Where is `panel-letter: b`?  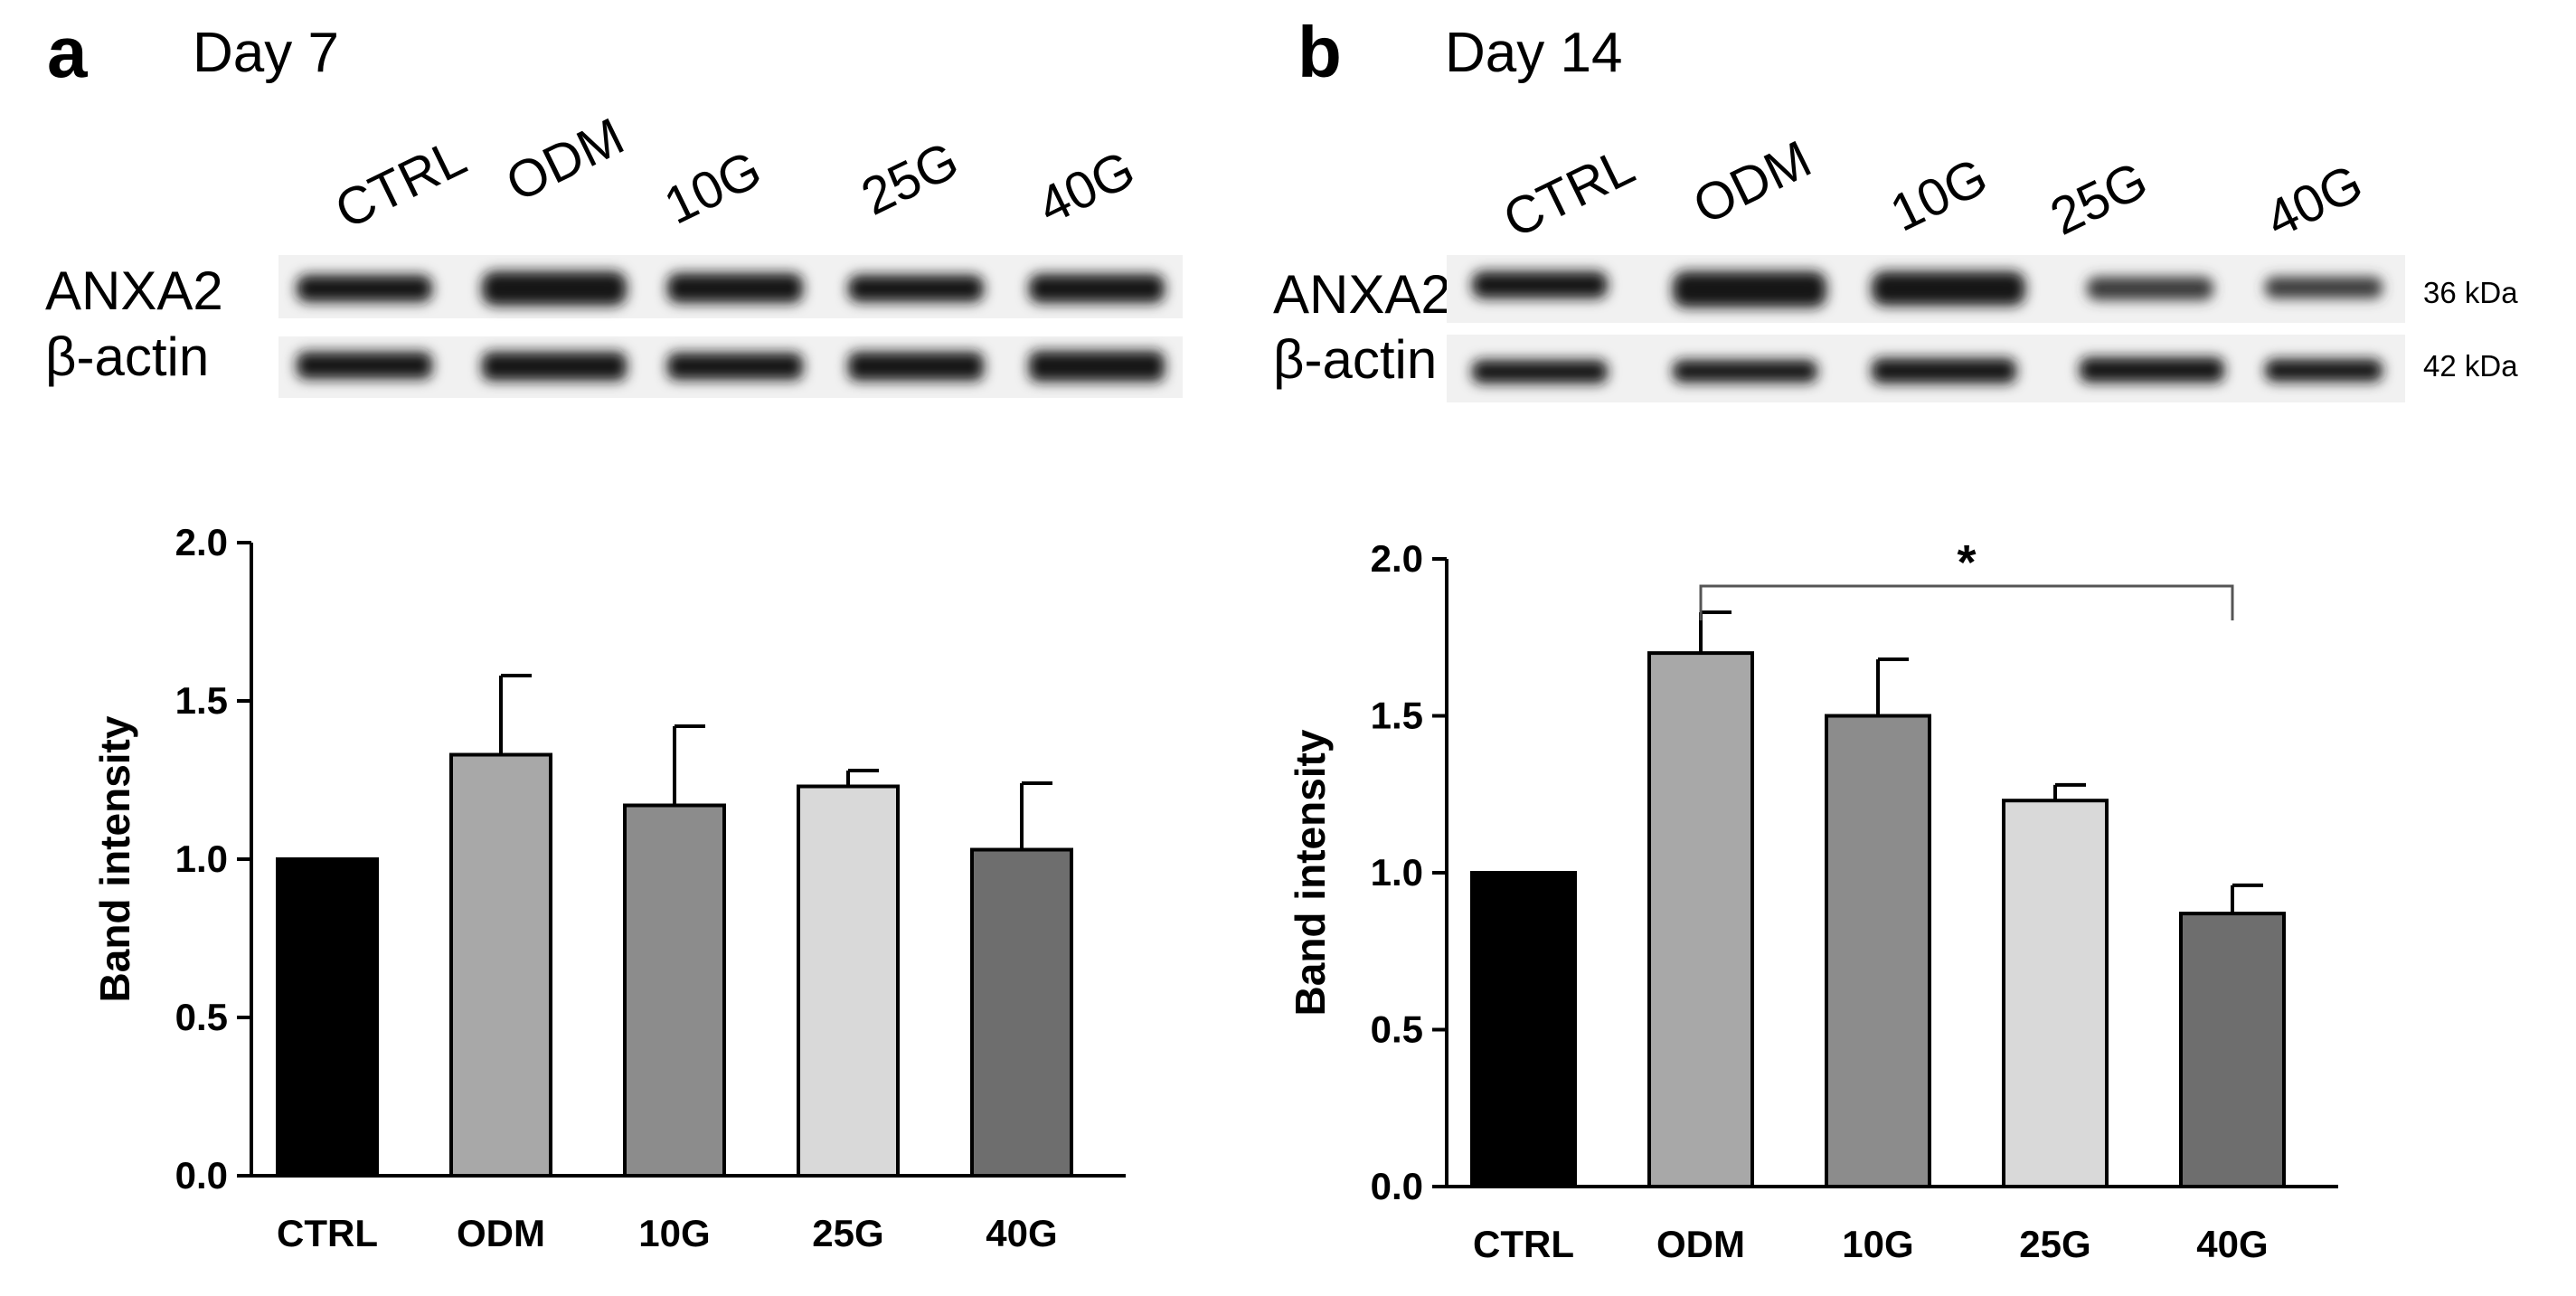 panel-letter: b is located at coordinates (1319, 52).